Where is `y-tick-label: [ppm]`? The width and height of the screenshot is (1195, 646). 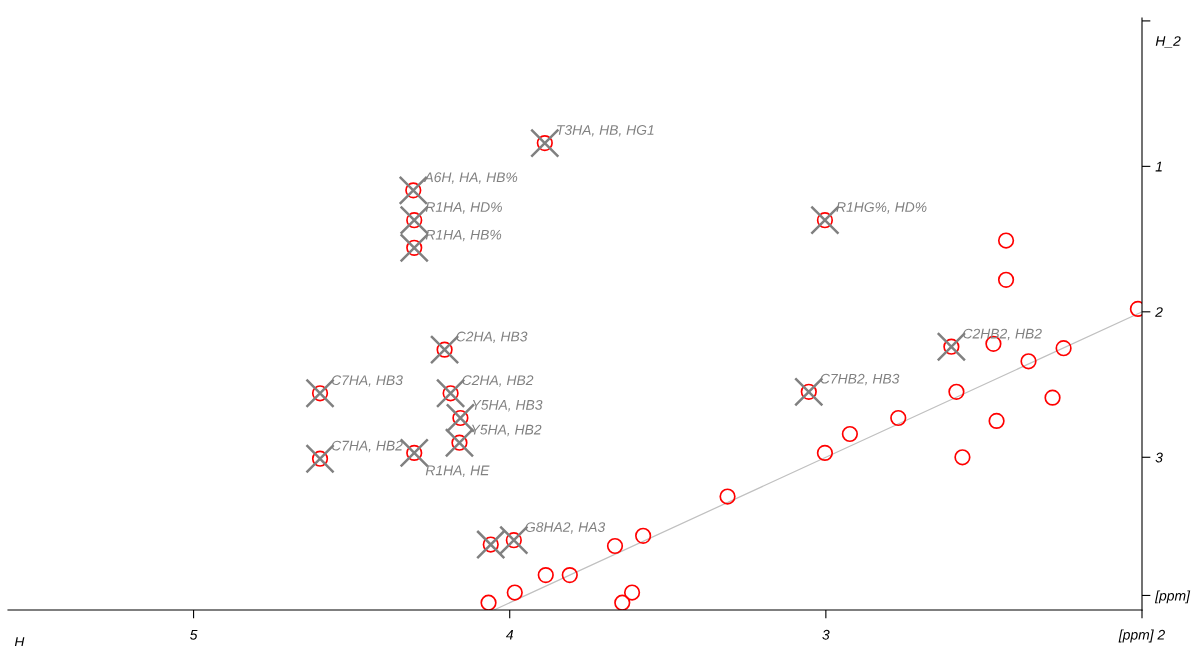 y-tick-label: [ppm] is located at coordinates (1172, 597).